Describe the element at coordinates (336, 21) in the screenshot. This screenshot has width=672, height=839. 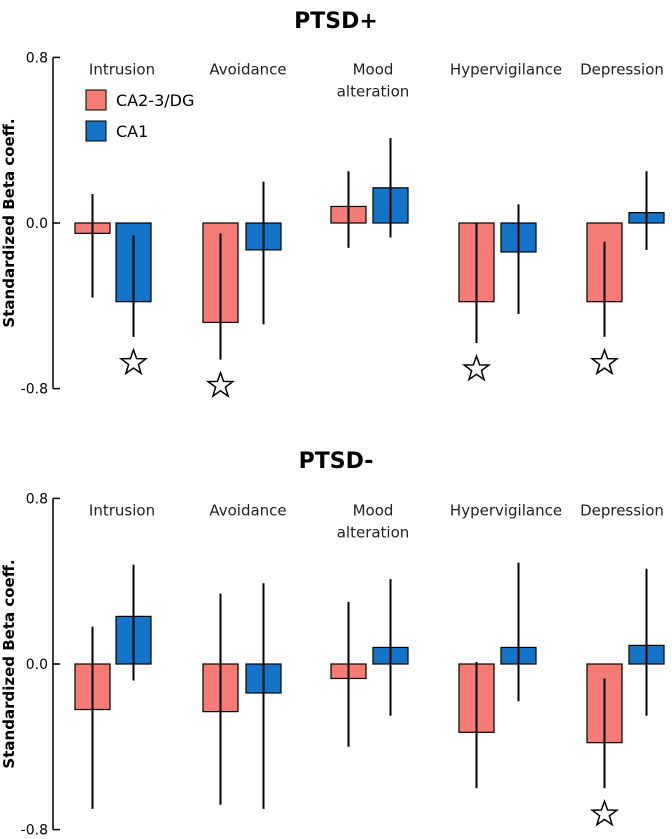
I see `chart-title: PTSD+` at that location.